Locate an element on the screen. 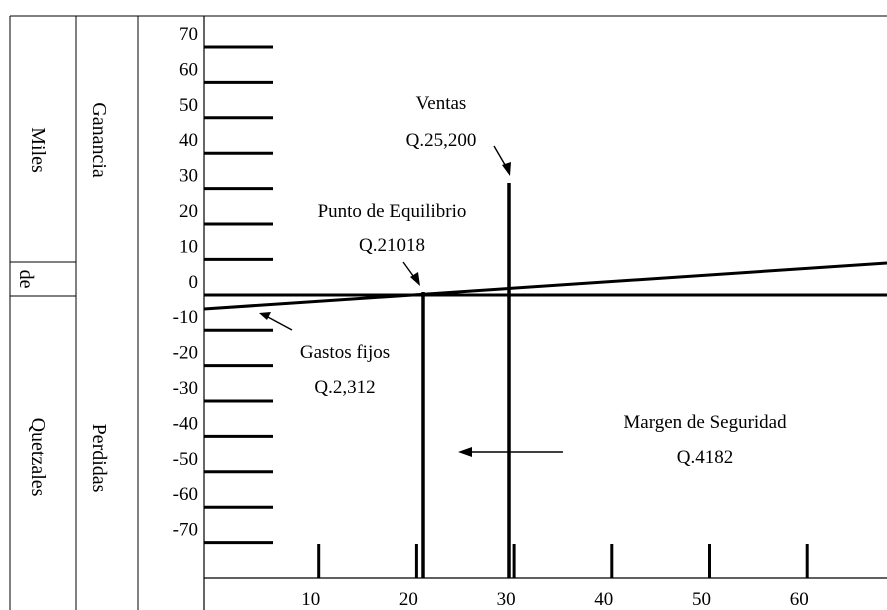 This screenshot has height=610, width=887. side-label-miles: Miles is located at coordinates (38, 150).